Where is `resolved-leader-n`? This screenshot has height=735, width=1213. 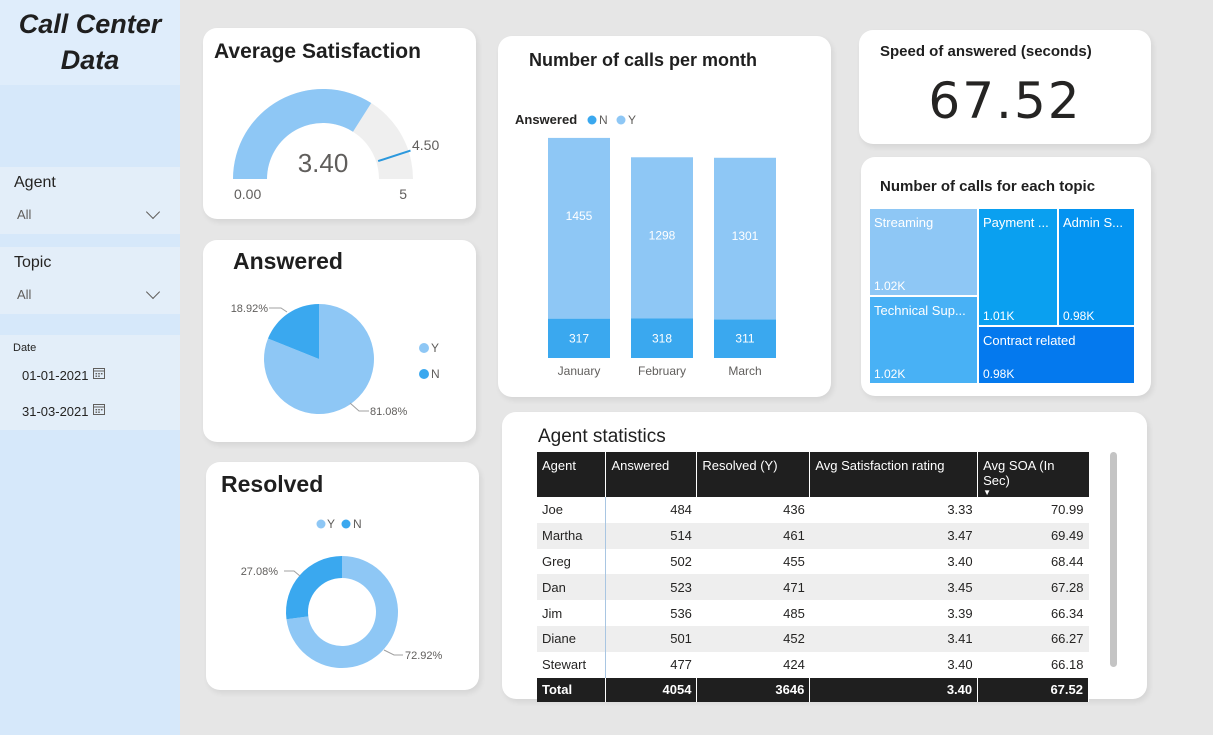
resolved-leader-n is located at coordinates (292, 573).